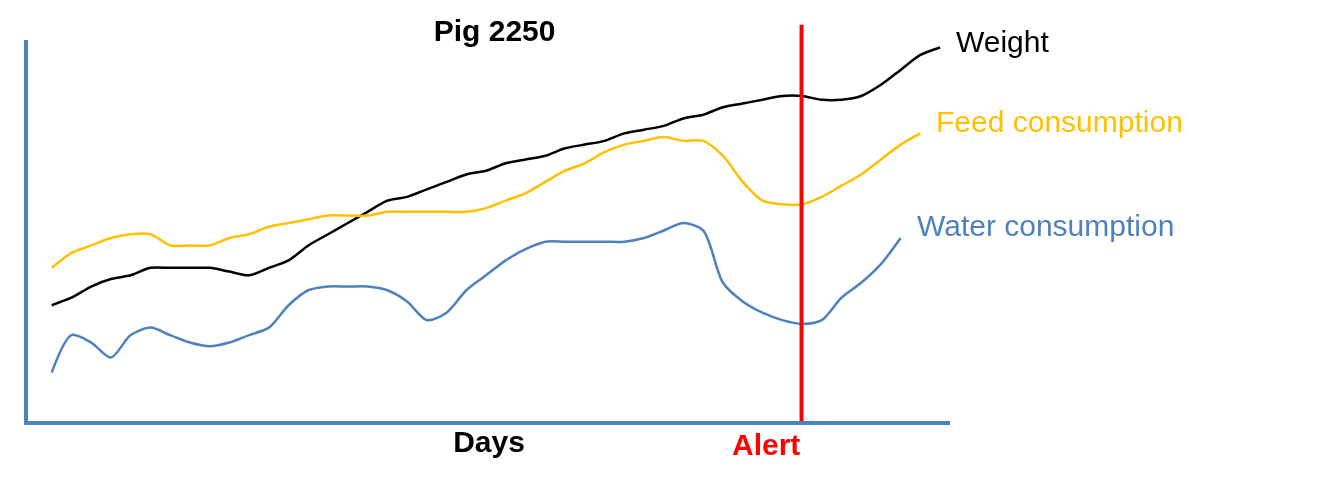 The height and width of the screenshot is (491, 1319). Describe the element at coordinates (489, 441) in the screenshot. I see `x-axis-title: Days` at that location.